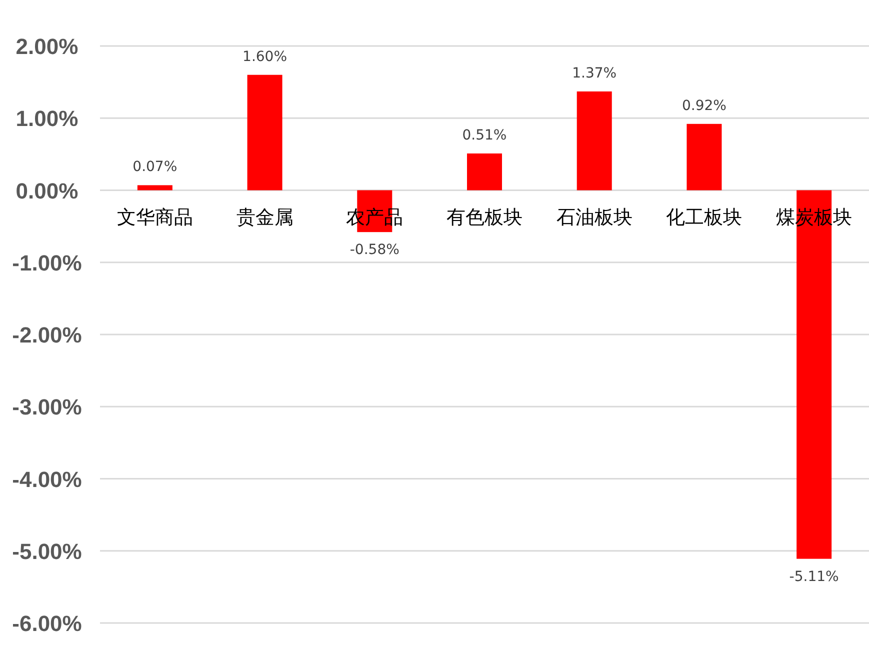  I want to click on y-tick-label: -1.00%, so click(47, 263).